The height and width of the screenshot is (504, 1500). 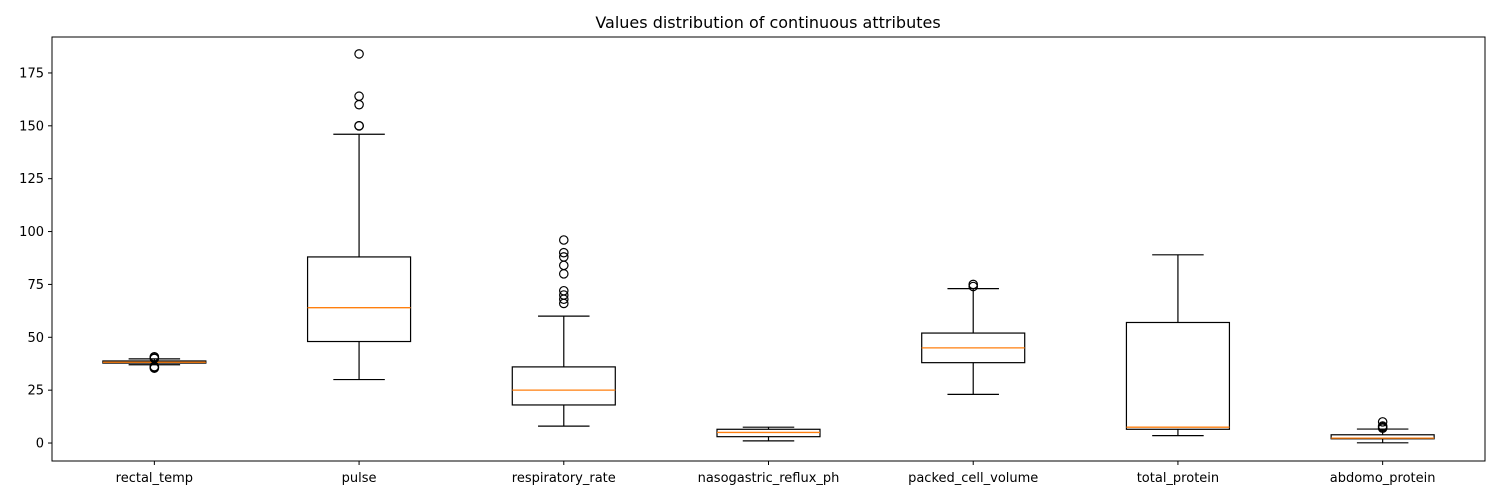 I want to click on y-tick-label: 150, so click(x=31, y=126).